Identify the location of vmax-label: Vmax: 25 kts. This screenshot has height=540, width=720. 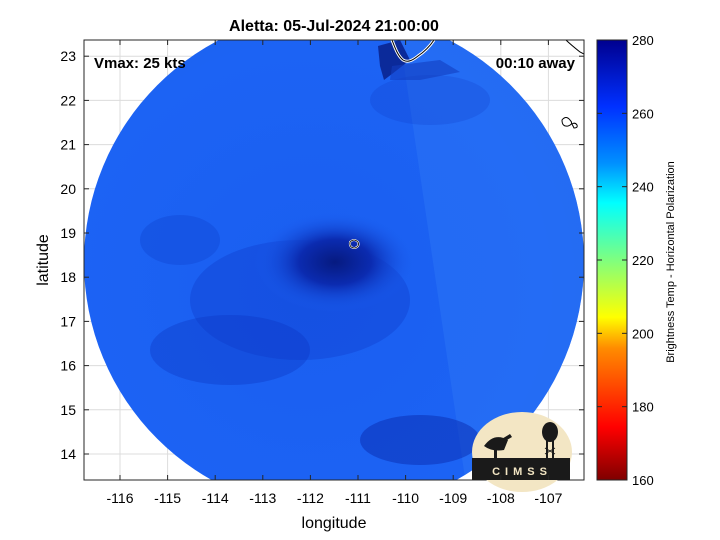
(140, 63).